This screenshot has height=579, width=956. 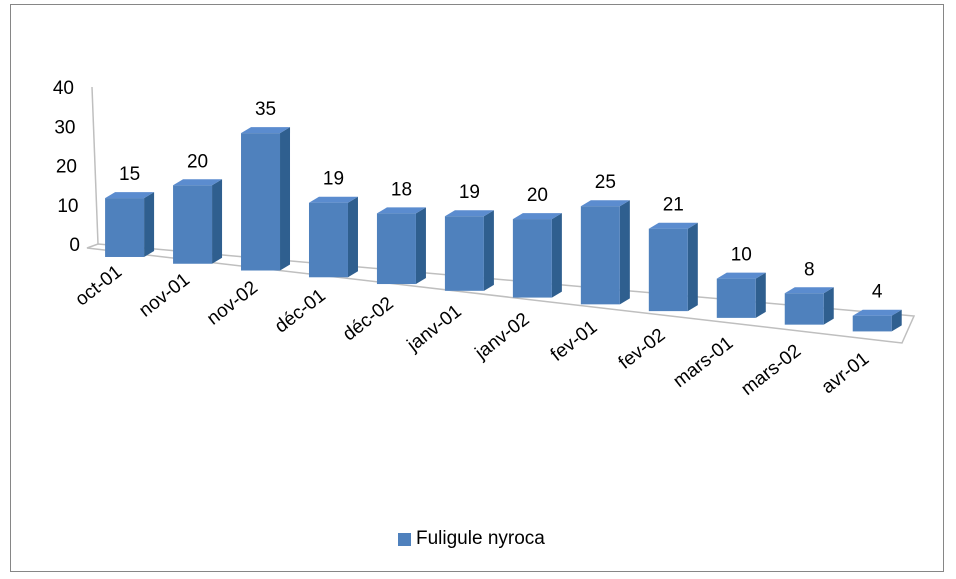 I want to click on legend-swatch, so click(x=404, y=539).